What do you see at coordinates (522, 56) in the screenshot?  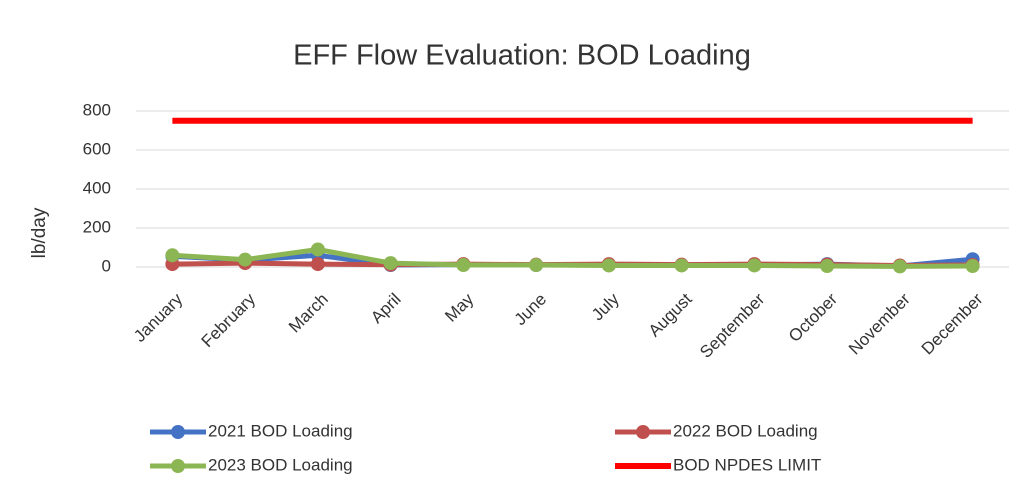 I see `chart-title: EFF Flow Evaluation: BOD Loading` at bounding box center [522, 56].